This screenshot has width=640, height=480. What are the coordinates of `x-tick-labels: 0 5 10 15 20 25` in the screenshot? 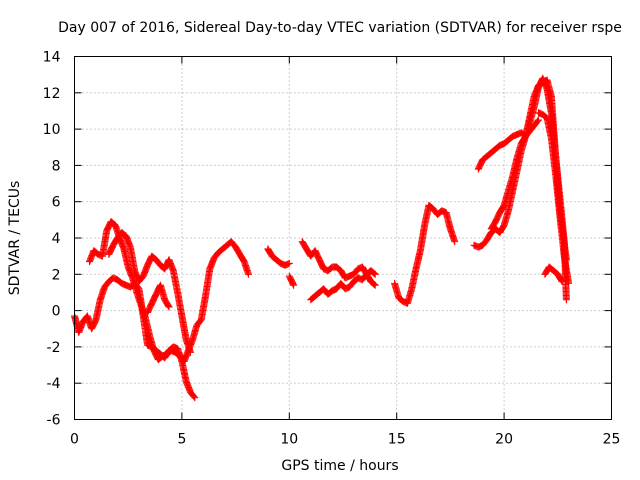 It's located at (345, 440).